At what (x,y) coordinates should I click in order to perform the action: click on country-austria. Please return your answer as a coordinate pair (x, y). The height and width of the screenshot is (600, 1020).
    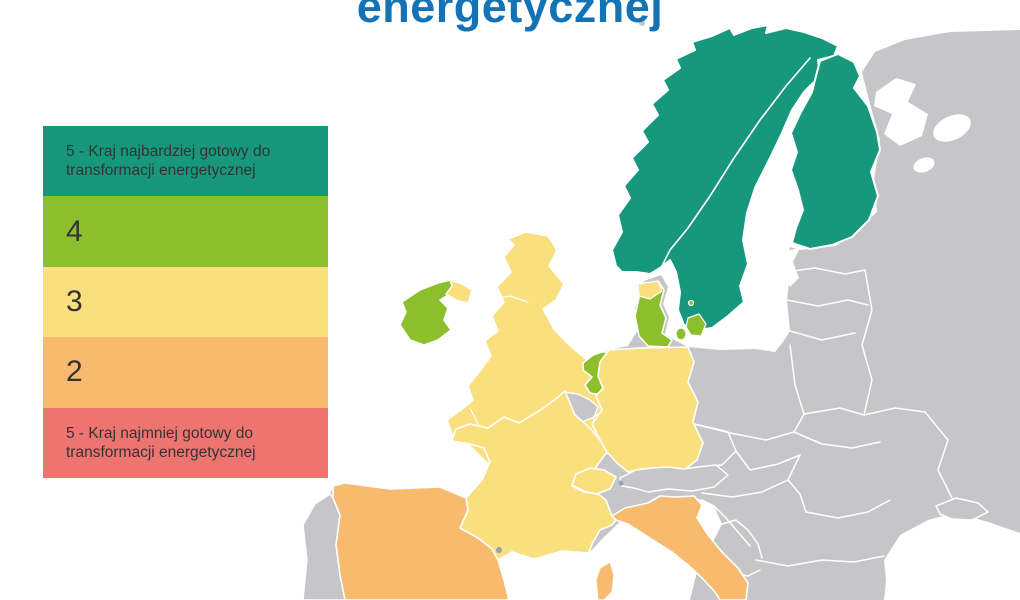
    Looking at the image, I should click on (674, 478).